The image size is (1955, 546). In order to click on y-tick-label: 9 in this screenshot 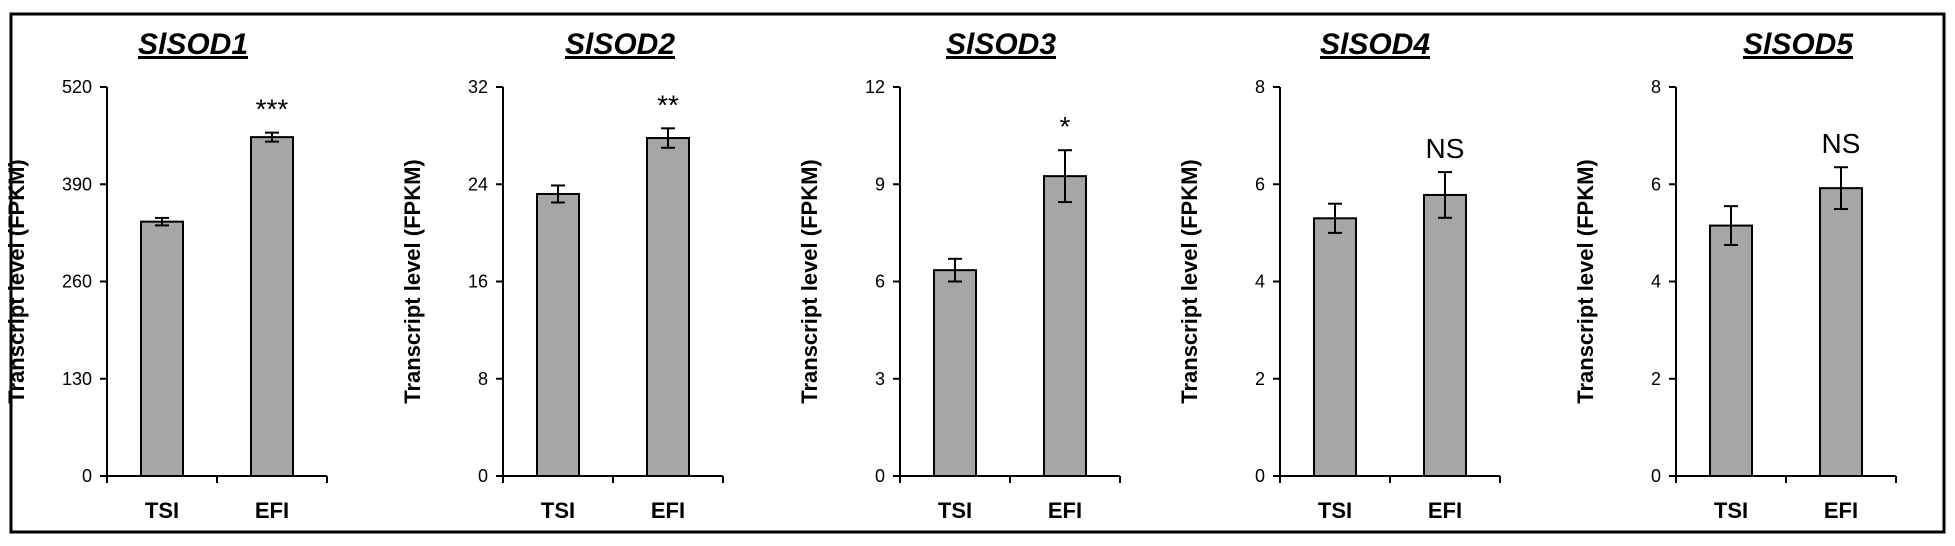, I will do `click(880, 184)`.